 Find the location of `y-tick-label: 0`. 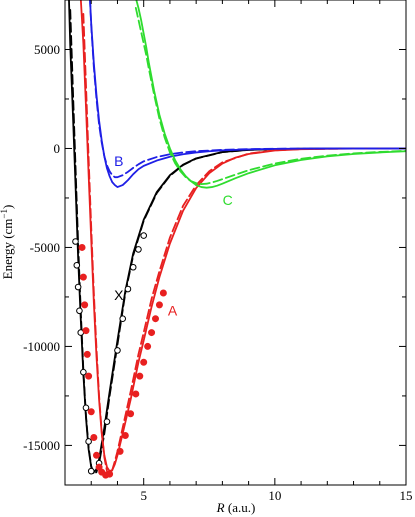

y-tick-label: 0 is located at coordinates (57, 148).